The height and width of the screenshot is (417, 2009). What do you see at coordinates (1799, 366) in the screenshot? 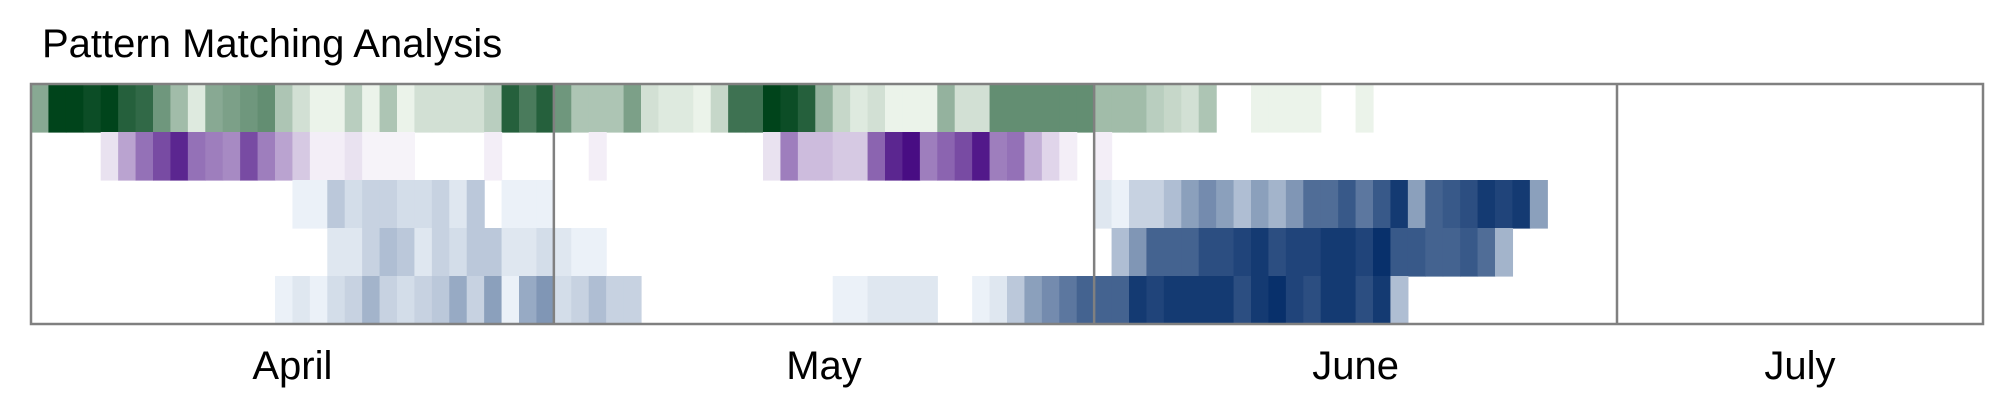
I see `month-label: July` at bounding box center [1799, 366].